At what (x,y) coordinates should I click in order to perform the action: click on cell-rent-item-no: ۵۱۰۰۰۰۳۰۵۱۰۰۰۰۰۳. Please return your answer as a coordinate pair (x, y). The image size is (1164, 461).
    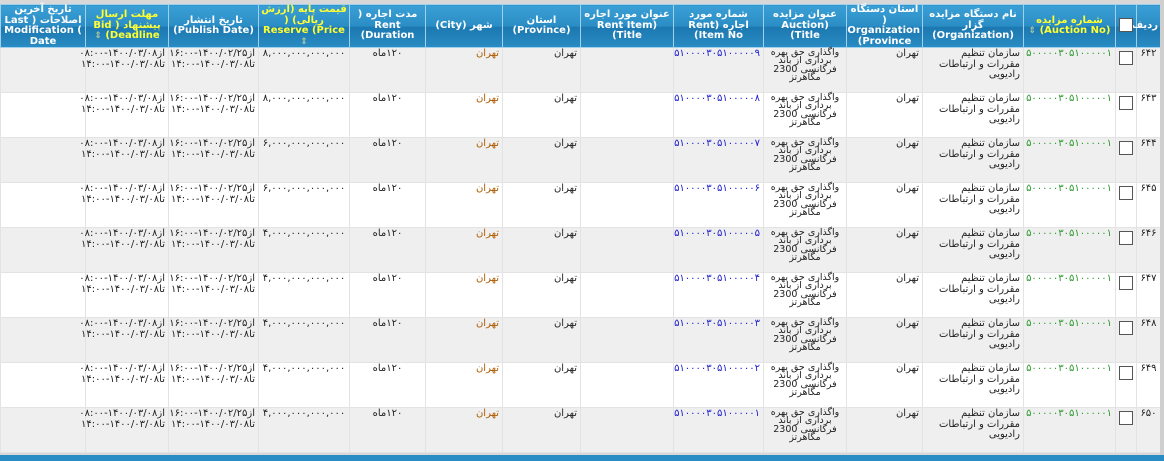
    Looking at the image, I should click on (718, 340).